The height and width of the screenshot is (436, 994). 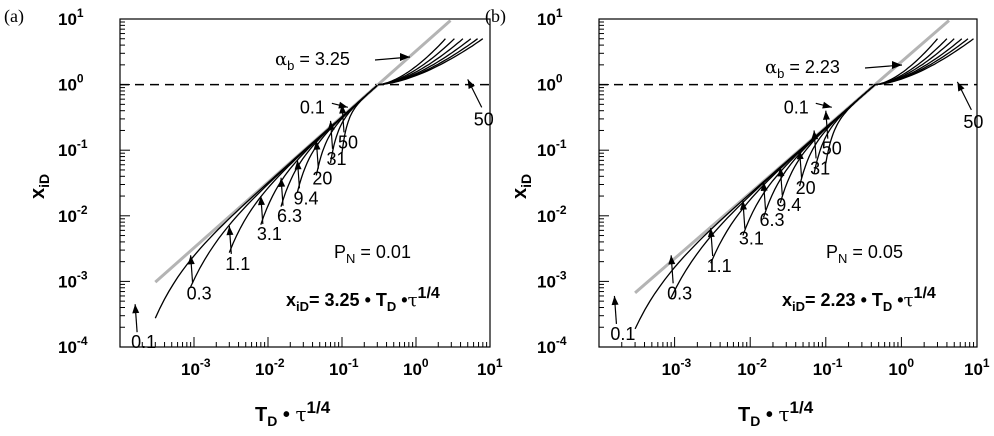 I want to click on x-tick-label: 10⁻³, so click(x=196, y=367).